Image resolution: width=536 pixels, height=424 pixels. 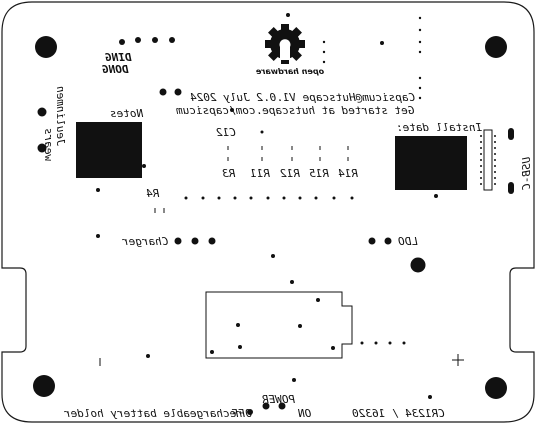 What do you see at coordinates (526, 173) in the screenshot?
I see `usb-c-label: USB-C` at bounding box center [526, 173].